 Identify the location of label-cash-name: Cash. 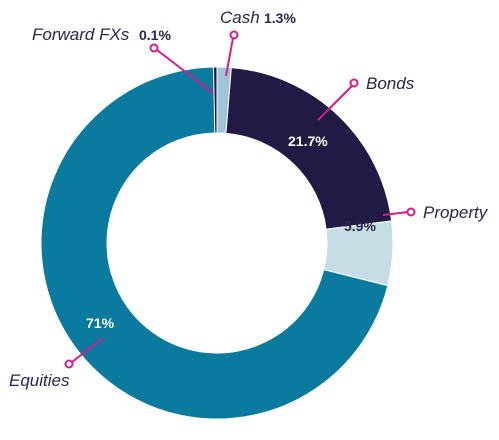
(240, 17).